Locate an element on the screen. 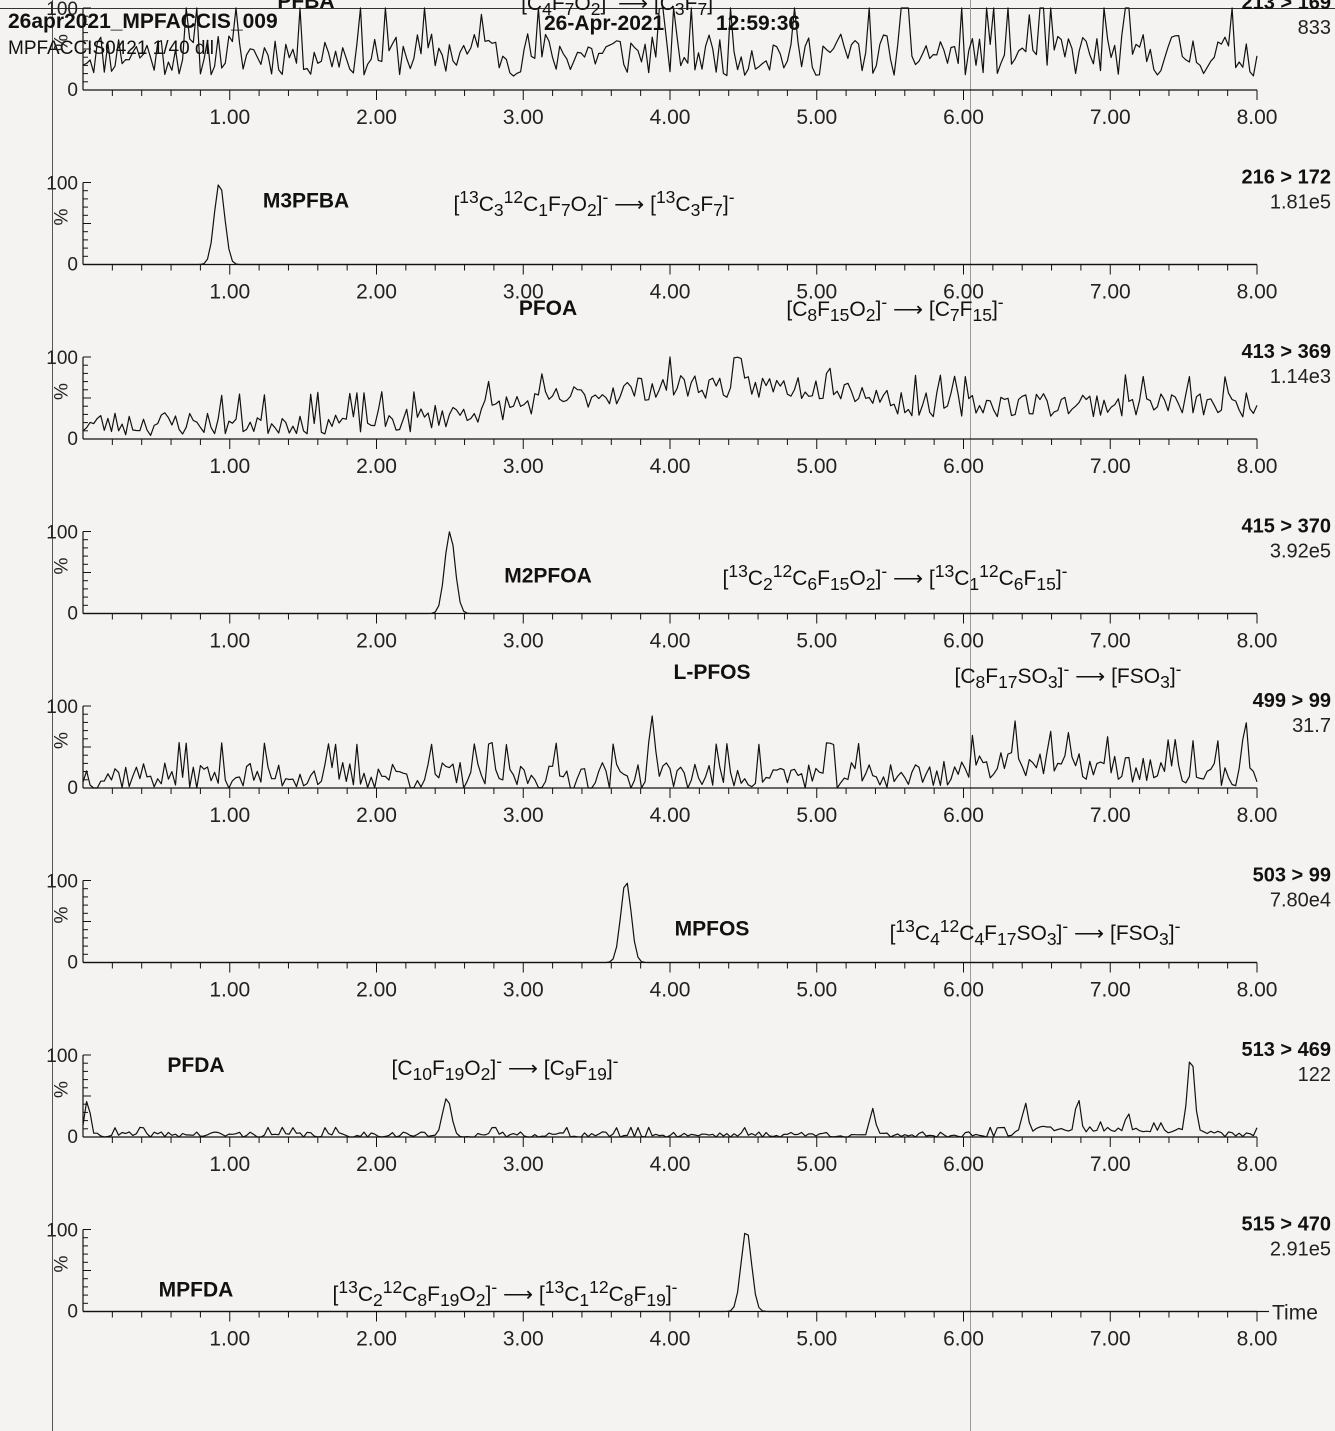 This screenshot has width=1335, height=1431. ion-transition-formula: [C8F15O2]- ⟶ [C7F15]- is located at coordinates (894, 308).